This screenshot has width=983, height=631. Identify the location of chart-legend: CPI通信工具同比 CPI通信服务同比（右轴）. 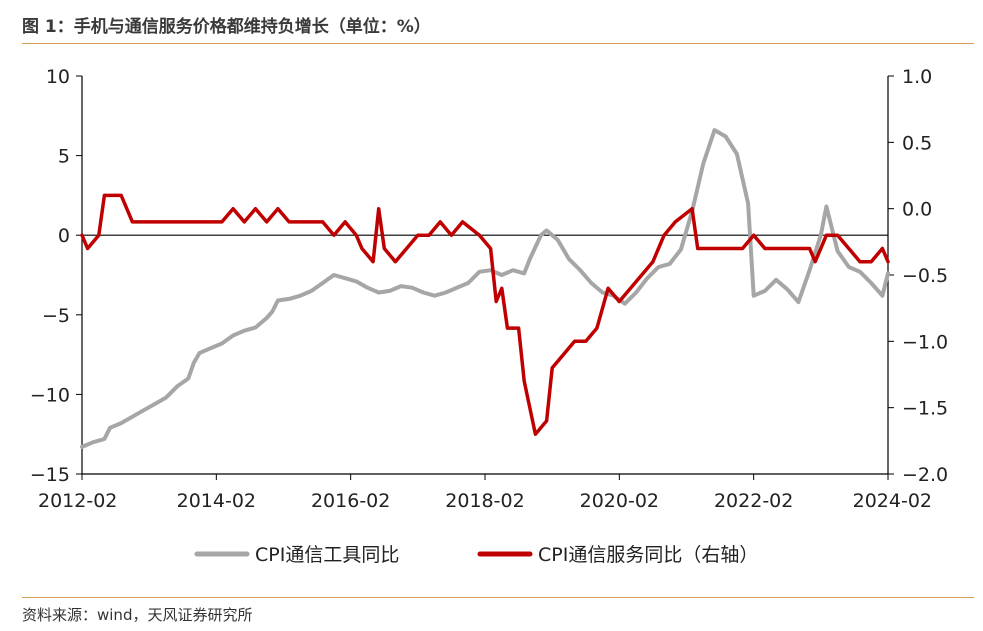
(476, 555).